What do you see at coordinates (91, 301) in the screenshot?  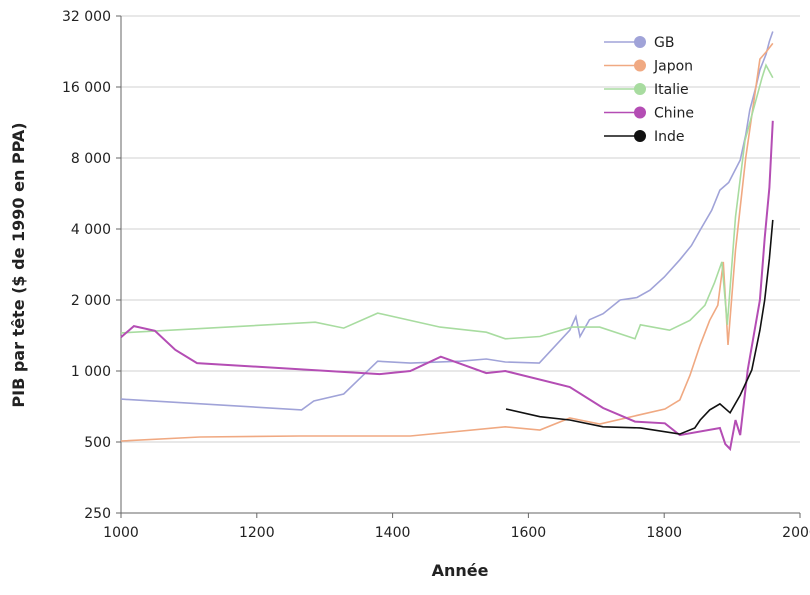 I see `y-tick-label: 2 000` at bounding box center [91, 301].